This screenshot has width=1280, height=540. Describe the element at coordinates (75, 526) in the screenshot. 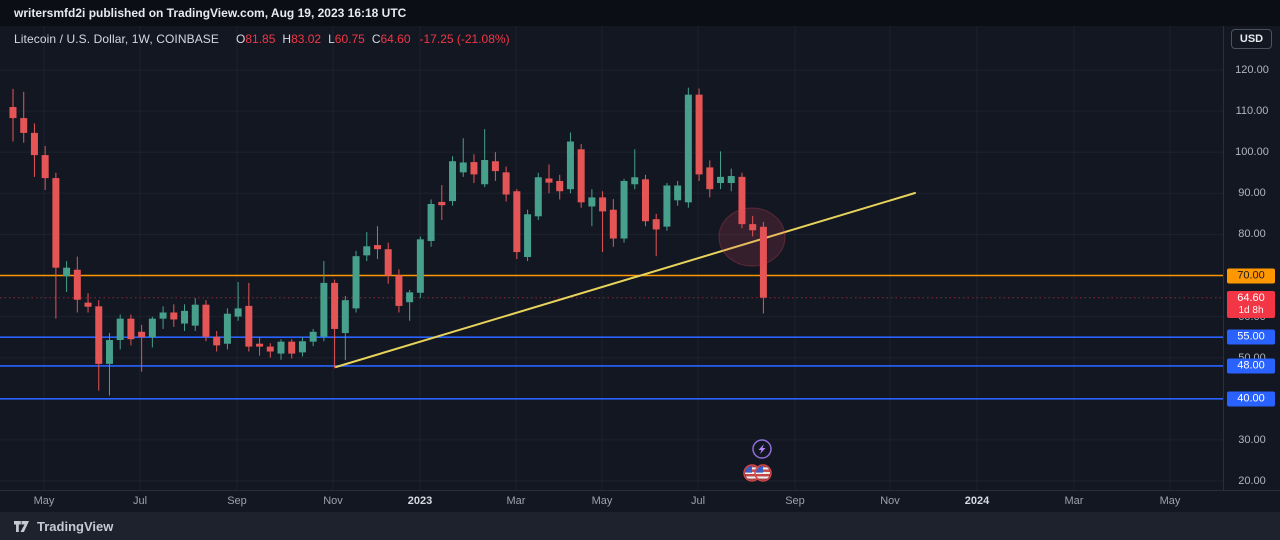

I see `brand-label: TradingView` at that location.